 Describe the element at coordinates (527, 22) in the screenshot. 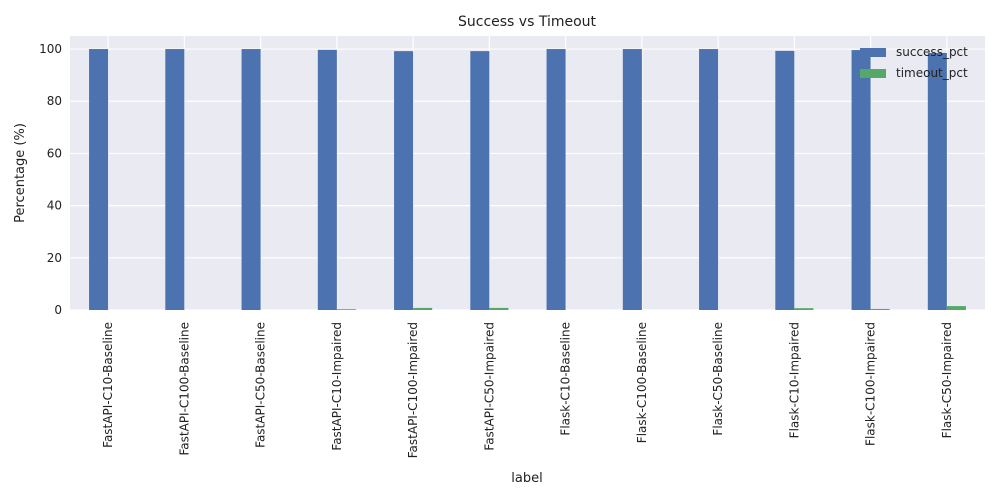

I see `chart-title: Success vs Timeout` at that location.